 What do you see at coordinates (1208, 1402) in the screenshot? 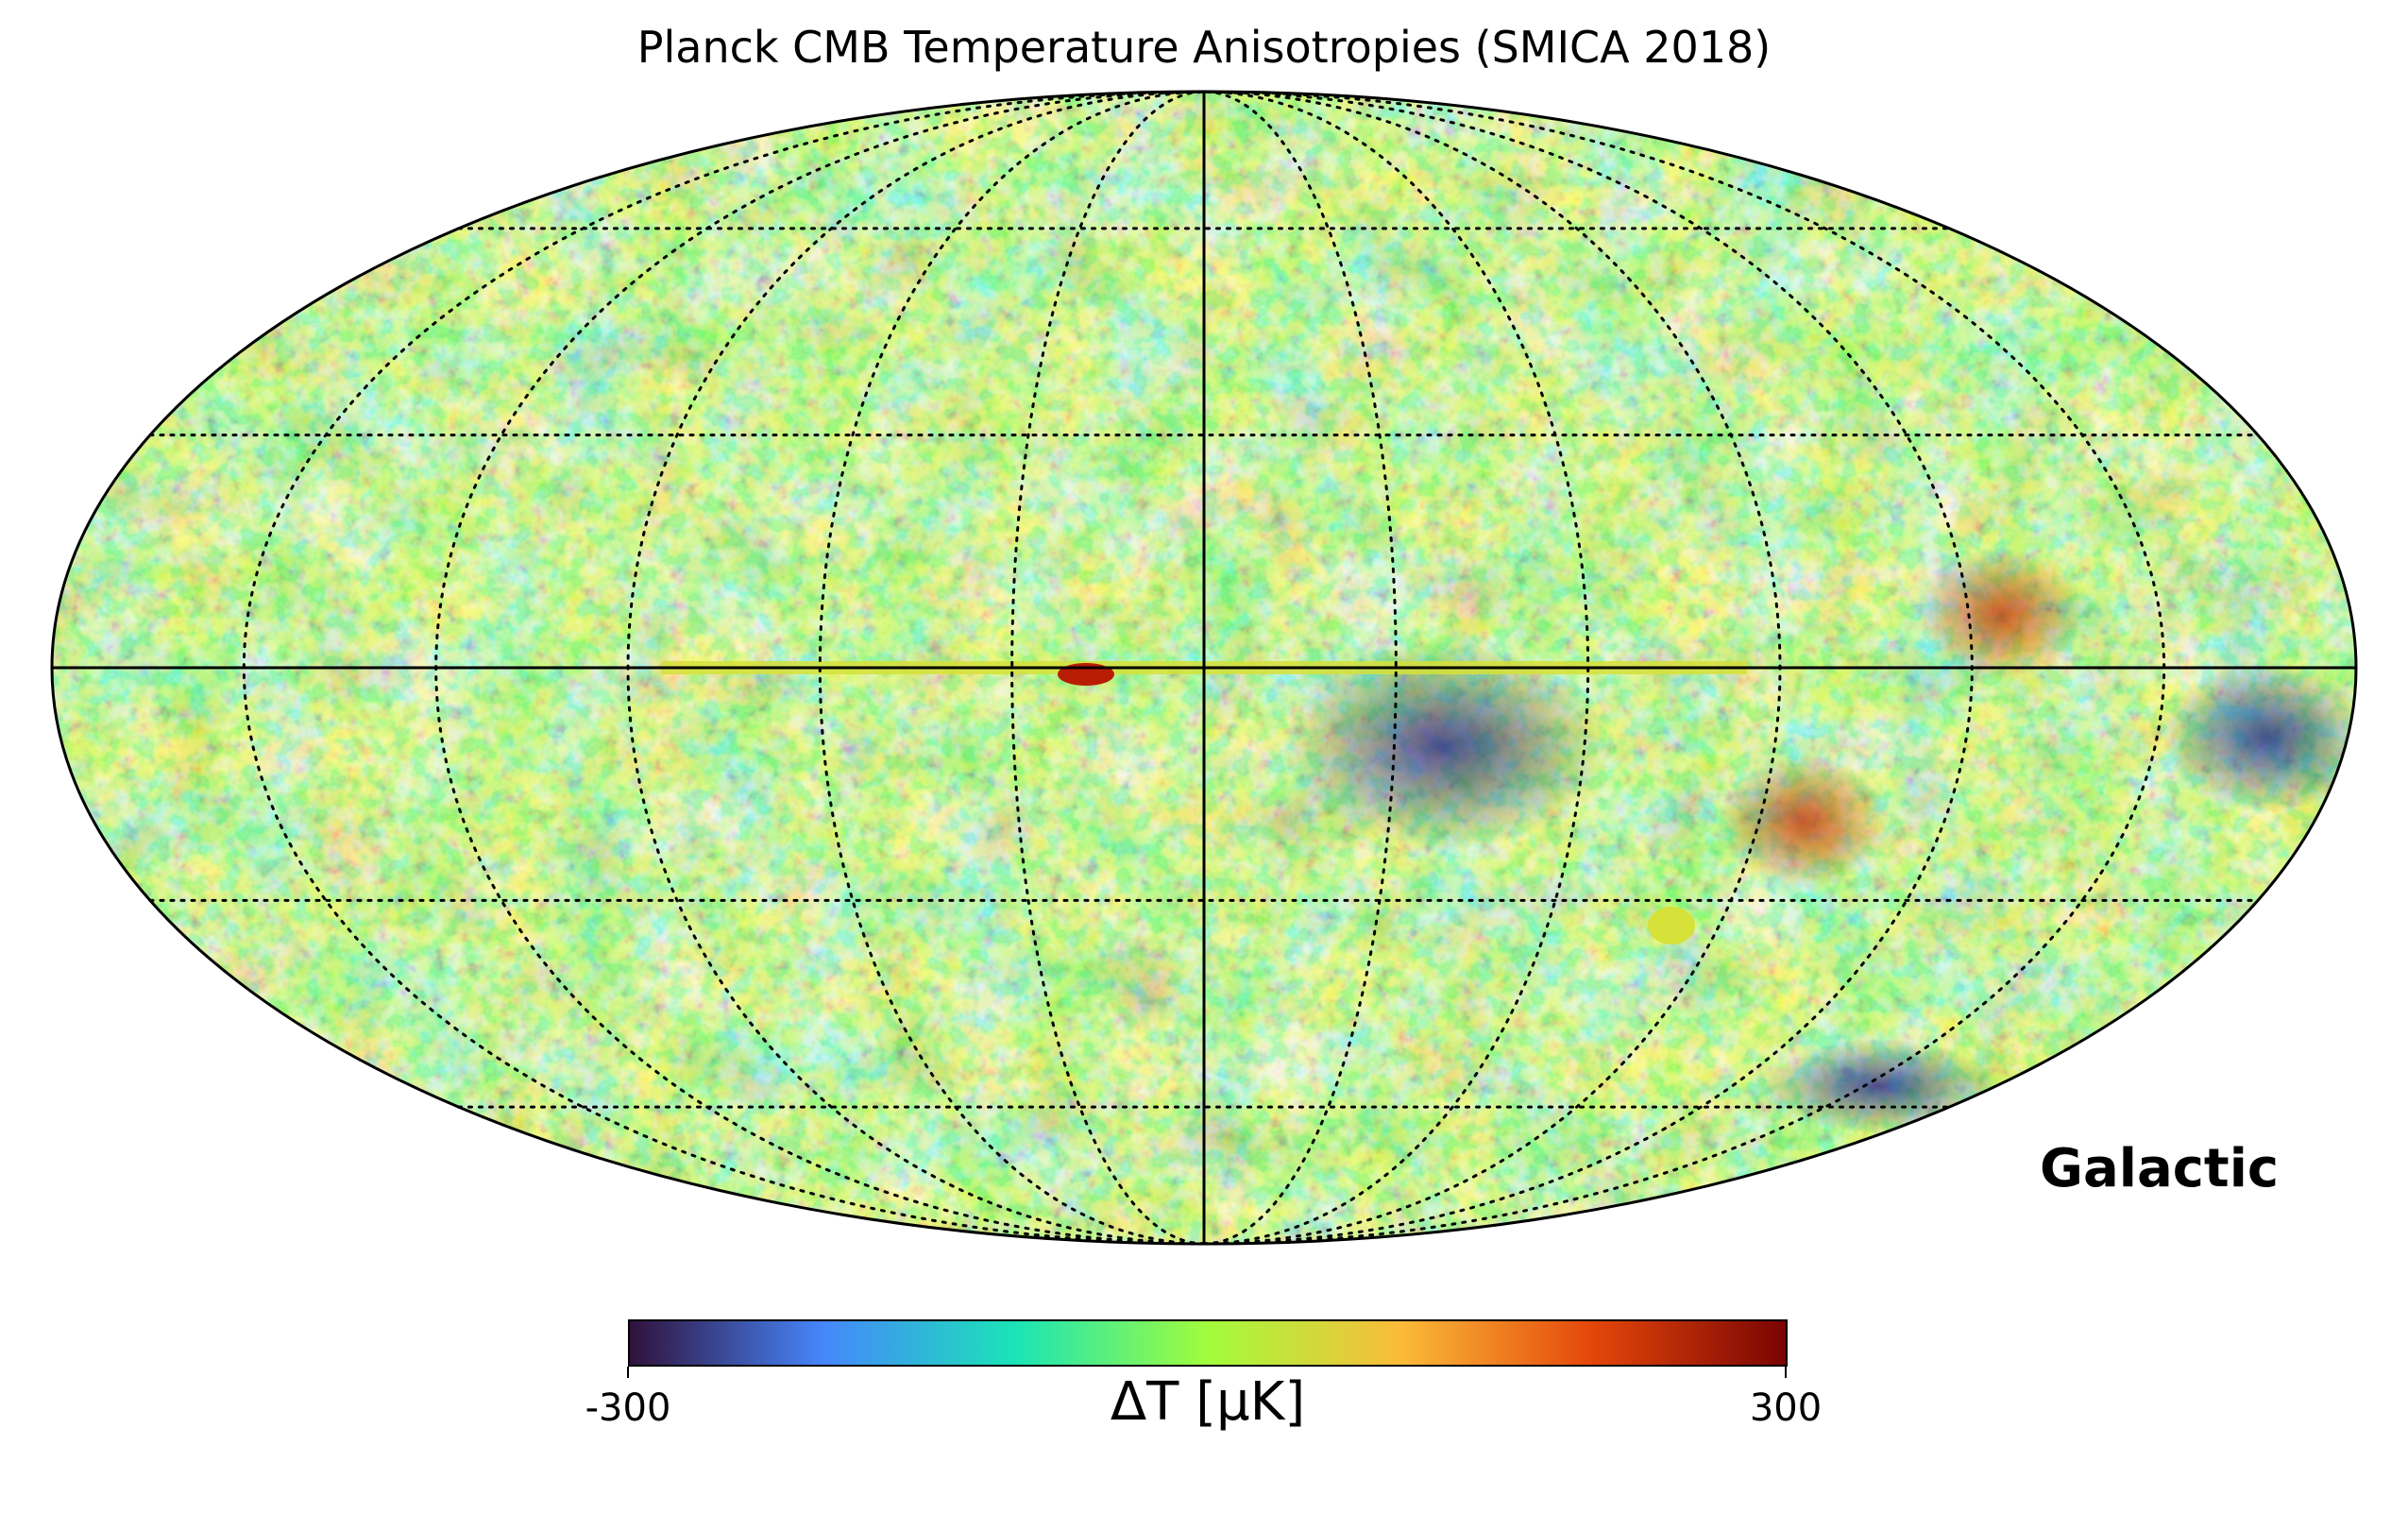
I see `colorbar-label: ΔT [μK]` at bounding box center [1208, 1402].